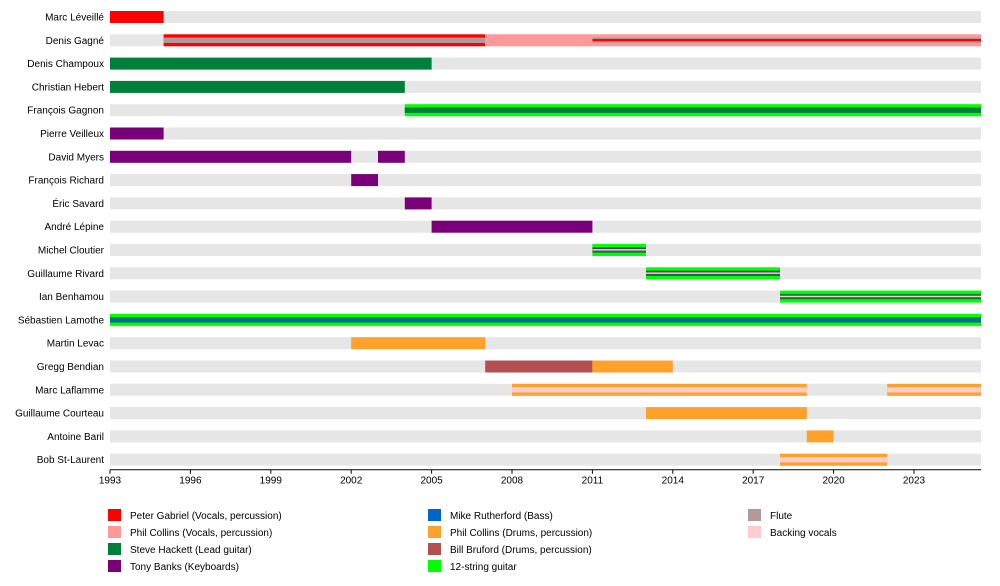  What do you see at coordinates (753, 481) in the screenshot?
I see `x-tick-label: 2017` at bounding box center [753, 481].